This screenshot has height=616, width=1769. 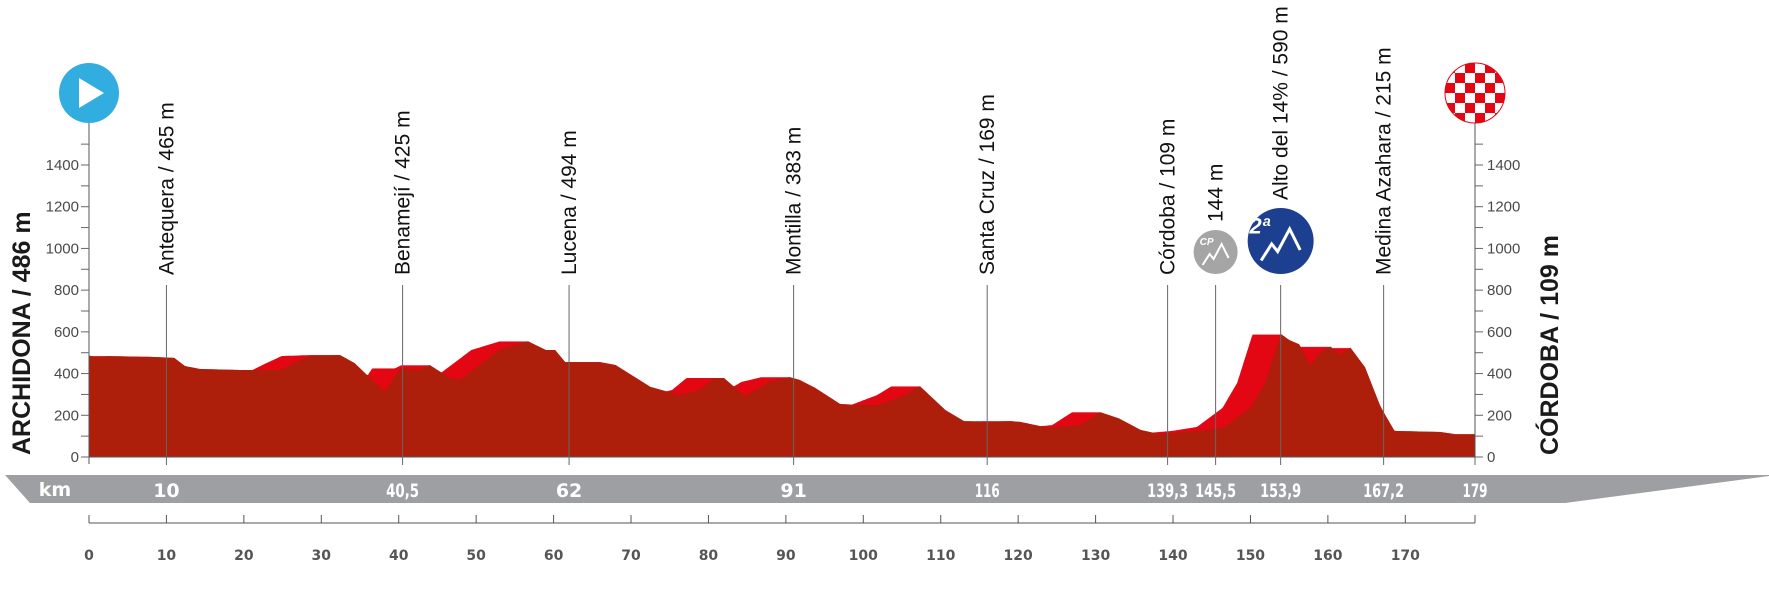 What do you see at coordinates (1095, 556) in the screenshot?
I see `x-tick-label: 130` at bounding box center [1095, 556].